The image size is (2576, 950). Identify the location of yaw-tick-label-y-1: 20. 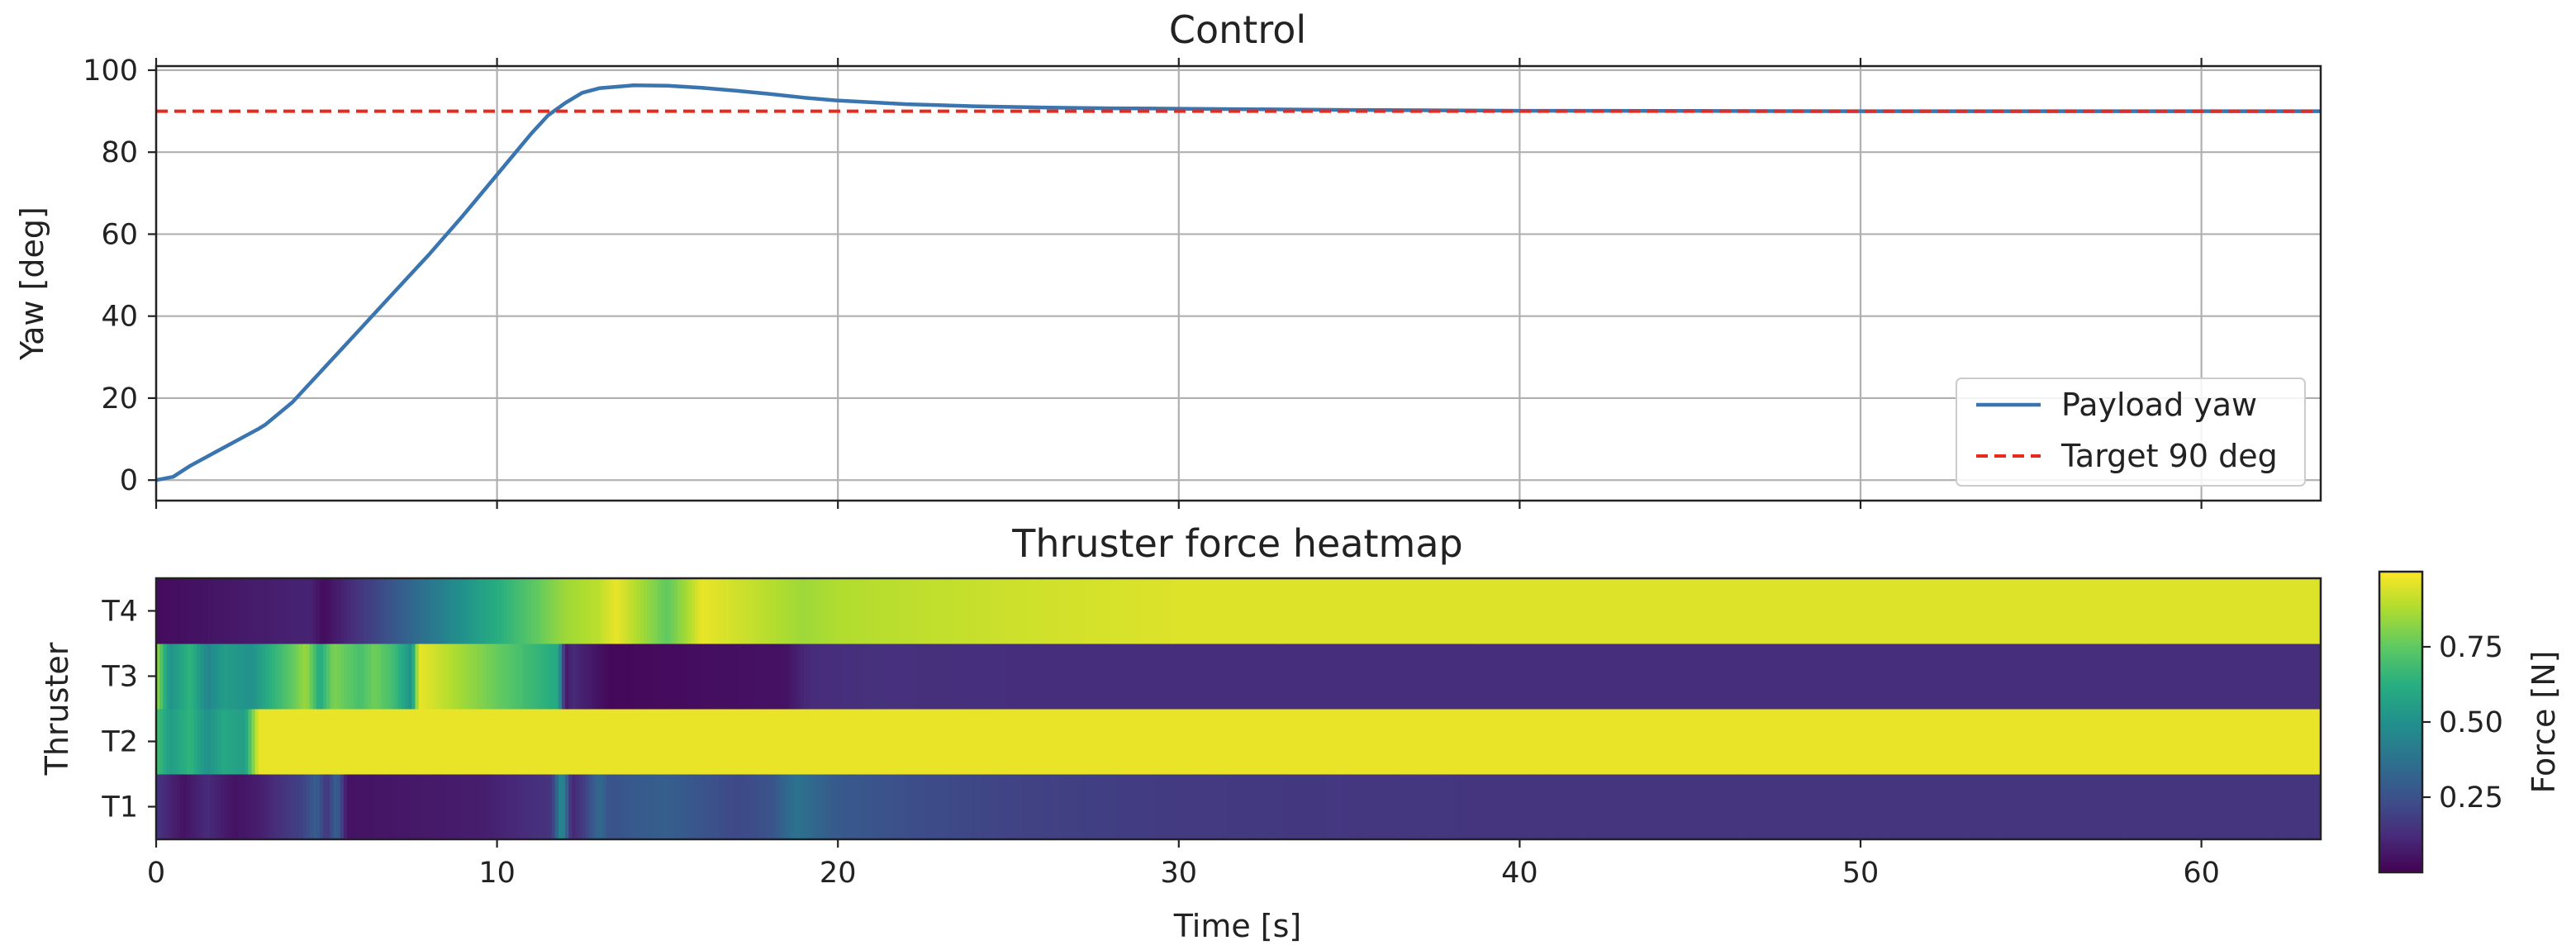
(120, 399).